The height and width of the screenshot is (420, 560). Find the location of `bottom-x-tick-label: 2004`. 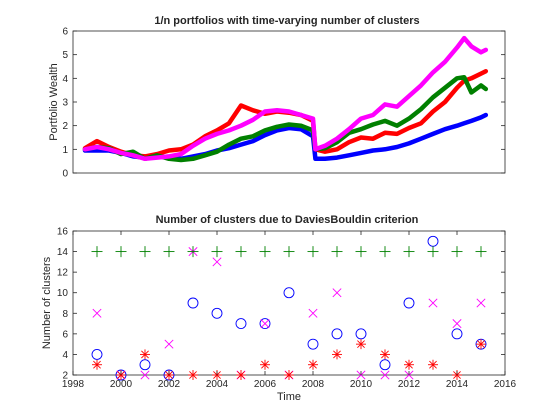

bottom-x-tick-label: 2004 is located at coordinates (217, 384).